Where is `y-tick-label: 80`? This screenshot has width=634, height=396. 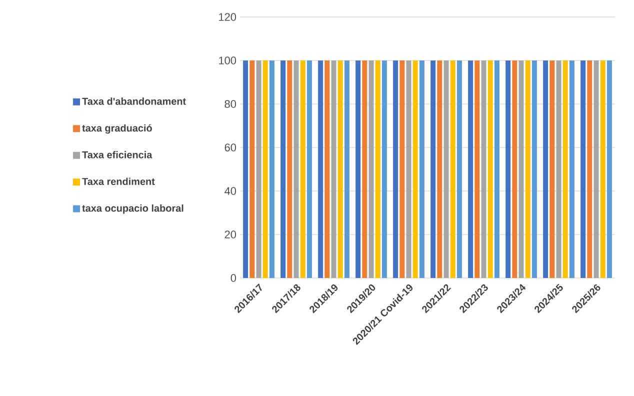
y-tick-label: 80 is located at coordinates (230, 104).